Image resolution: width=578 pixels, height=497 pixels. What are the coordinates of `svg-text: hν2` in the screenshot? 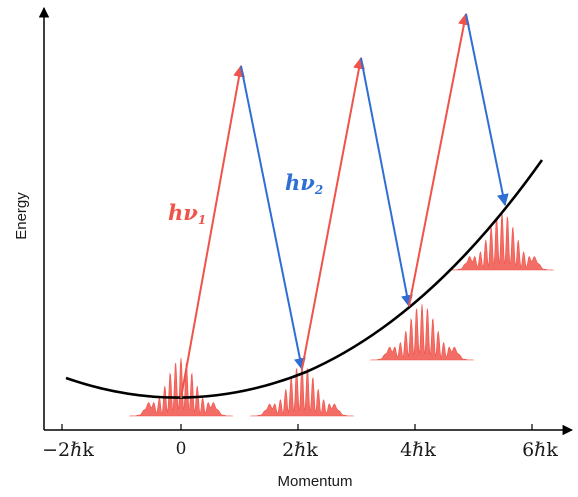 It's located at (304, 183).